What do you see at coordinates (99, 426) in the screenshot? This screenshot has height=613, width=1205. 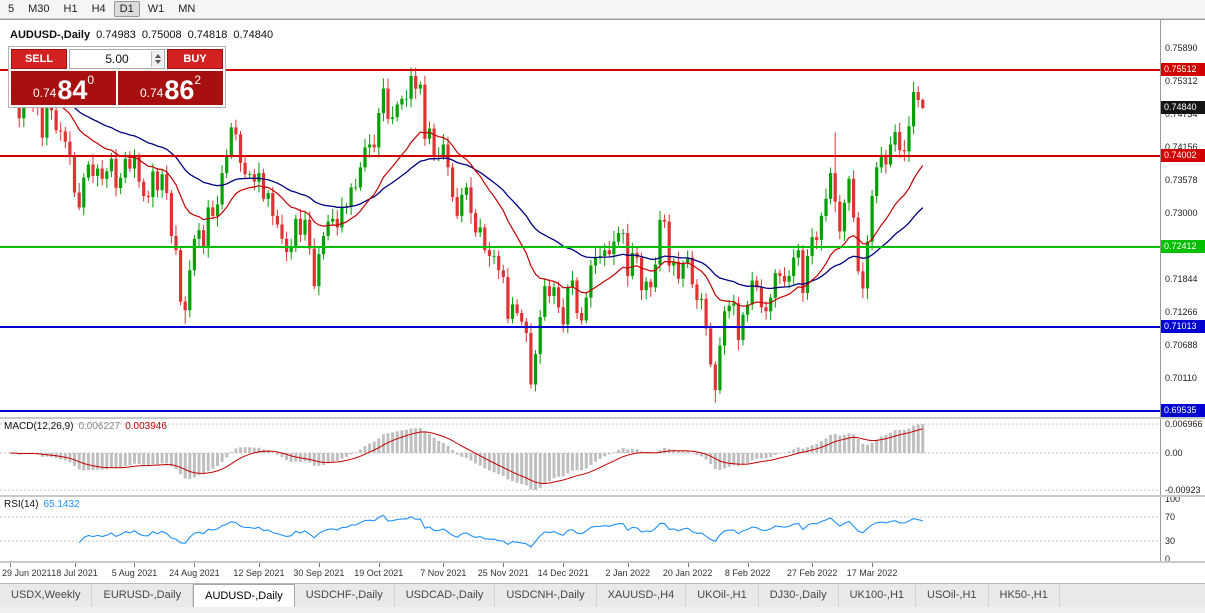 I see `macd-main-value: 0.006227` at bounding box center [99, 426].